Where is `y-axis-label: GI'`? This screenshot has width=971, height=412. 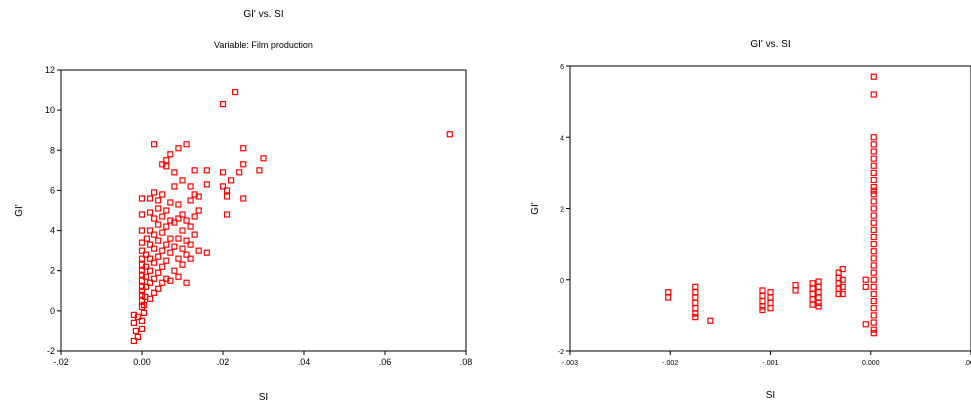
y-axis-label: GI' is located at coordinates (535, 208).